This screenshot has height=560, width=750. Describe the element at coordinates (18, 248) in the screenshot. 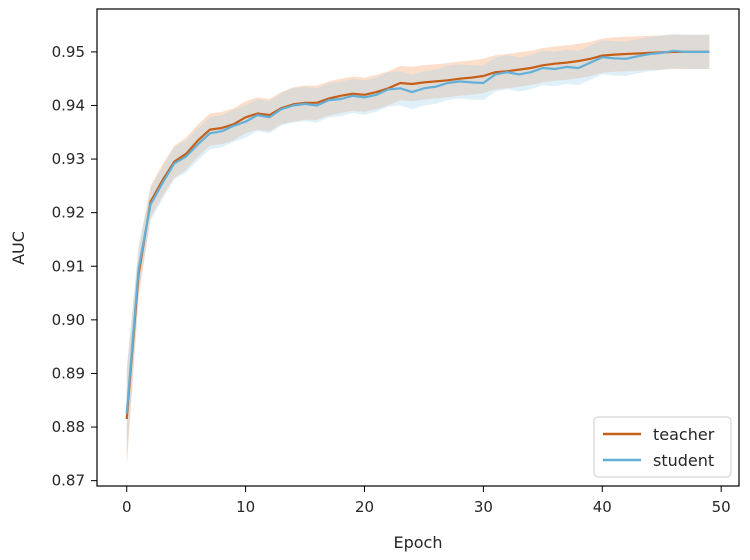

I see `y-axis-label: AUC` at that location.